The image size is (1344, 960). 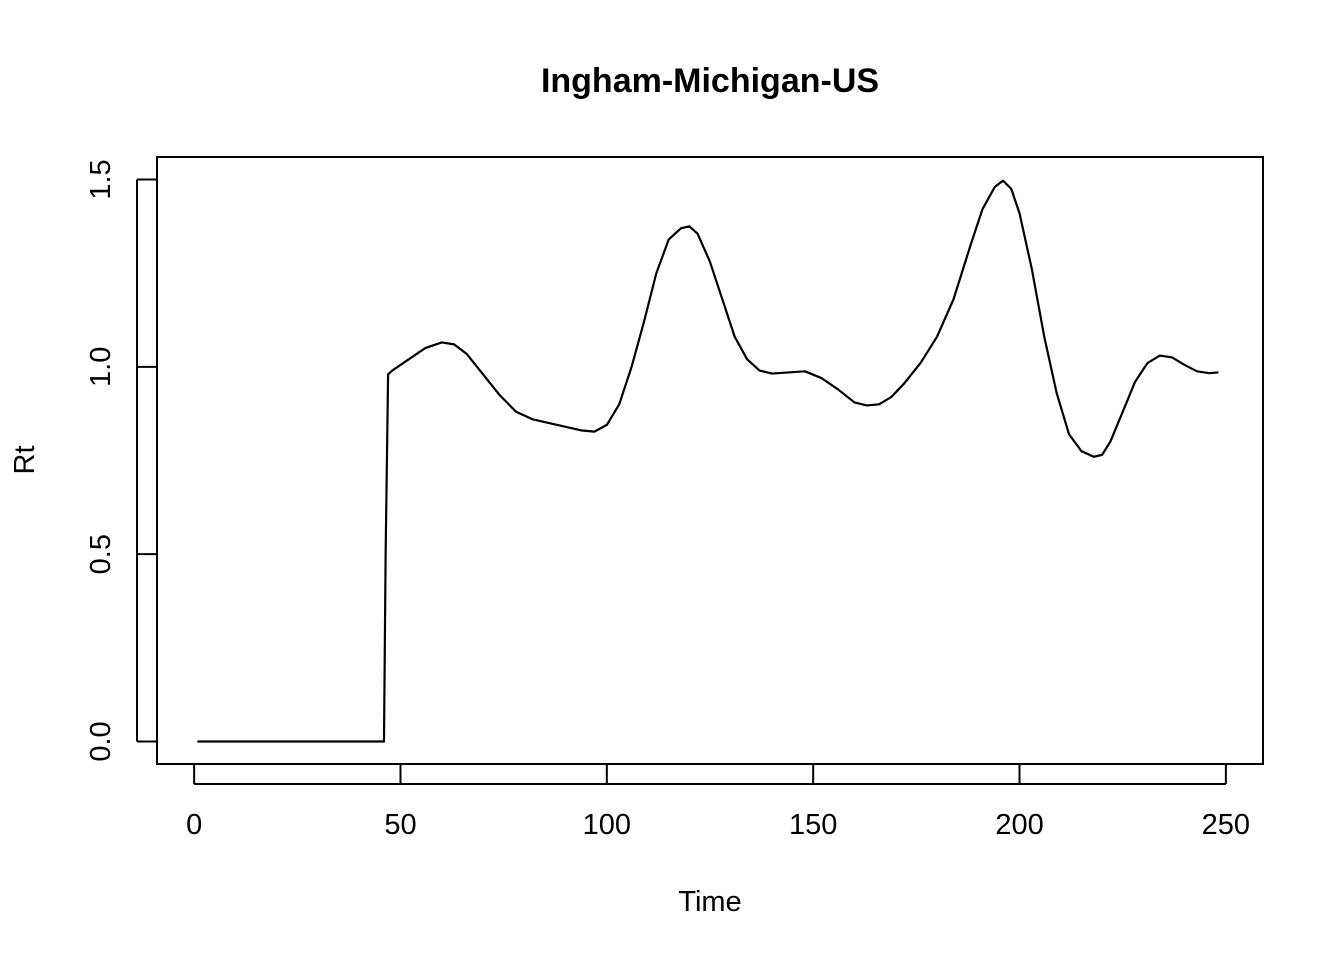 I want to click on x-tick-label: 150, so click(x=813, y=825).